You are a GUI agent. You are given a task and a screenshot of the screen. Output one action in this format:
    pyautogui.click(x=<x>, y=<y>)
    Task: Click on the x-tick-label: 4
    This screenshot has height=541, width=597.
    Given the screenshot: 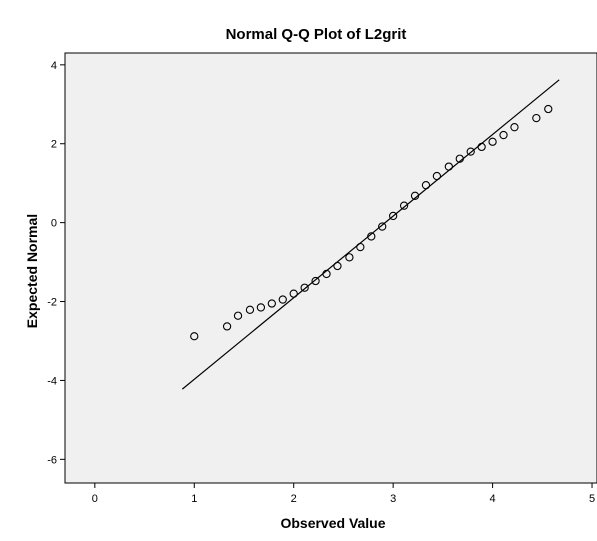 What is the action you would take?
    pyautogui.click(x=493, y=499)
    